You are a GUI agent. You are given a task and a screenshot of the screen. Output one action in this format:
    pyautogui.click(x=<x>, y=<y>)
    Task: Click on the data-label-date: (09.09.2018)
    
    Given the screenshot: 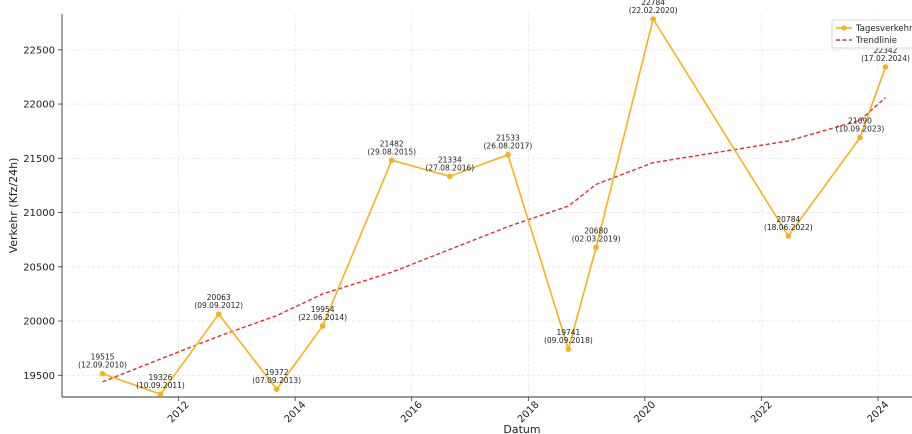 What is the action you would take?
    pyautogui.click(x=568, y=340)
    